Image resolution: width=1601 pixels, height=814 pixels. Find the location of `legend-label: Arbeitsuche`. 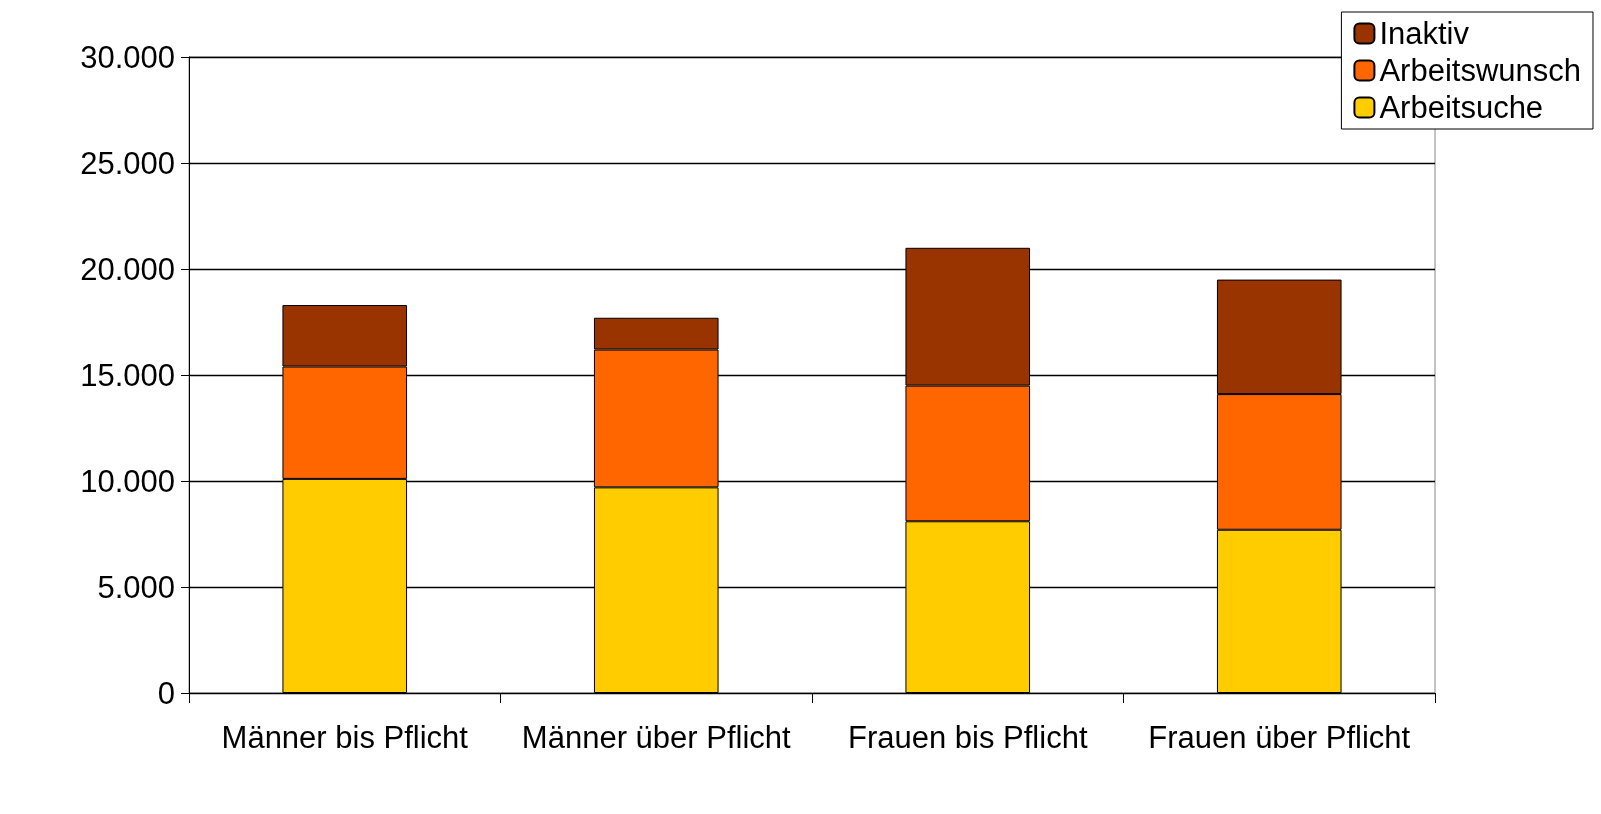

legend-label: Arbeitsuche is located at coordinates (1461, 107).